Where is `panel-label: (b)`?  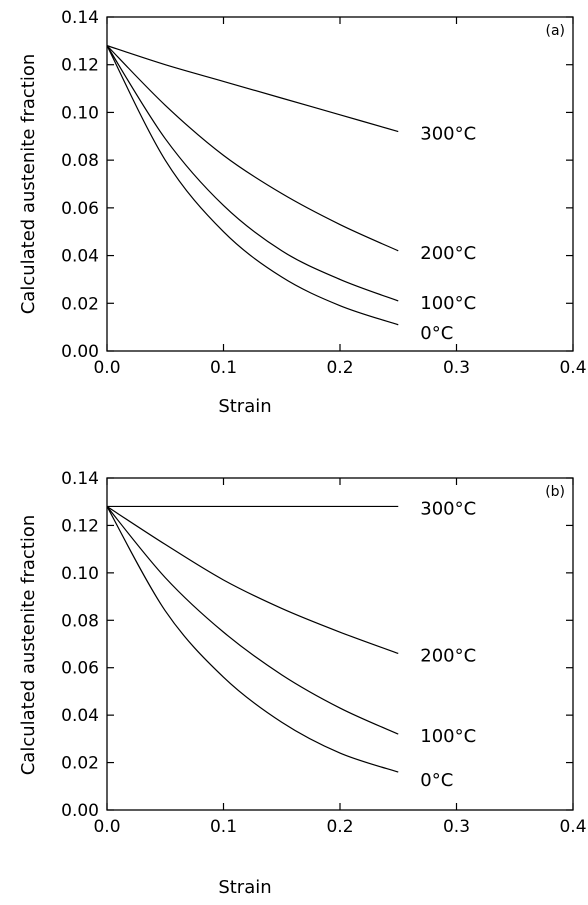
panel-label: (b) is located at coordinates (555, 492).